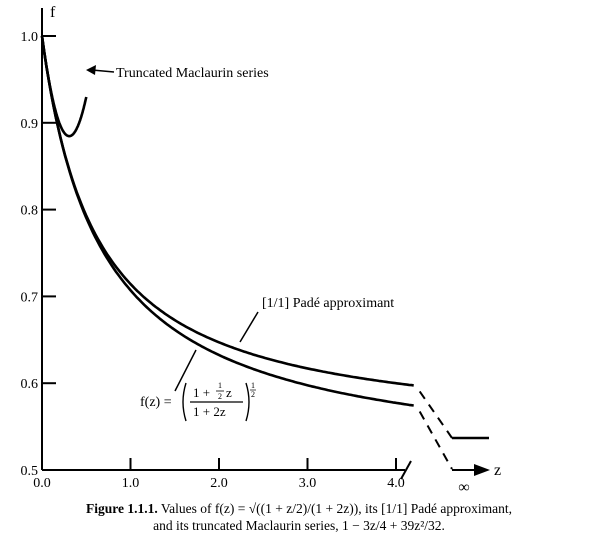  What do you see at coordinates (131, 483) in the screenshot?
I see `x-tick-label: 1.0` at bounding box center [131, 483].